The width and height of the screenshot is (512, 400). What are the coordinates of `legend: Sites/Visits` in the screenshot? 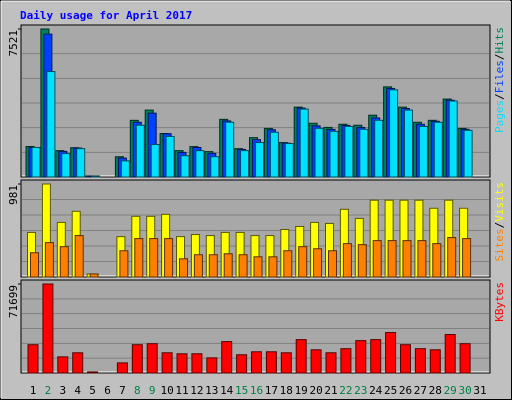 It's located at (499, 222).